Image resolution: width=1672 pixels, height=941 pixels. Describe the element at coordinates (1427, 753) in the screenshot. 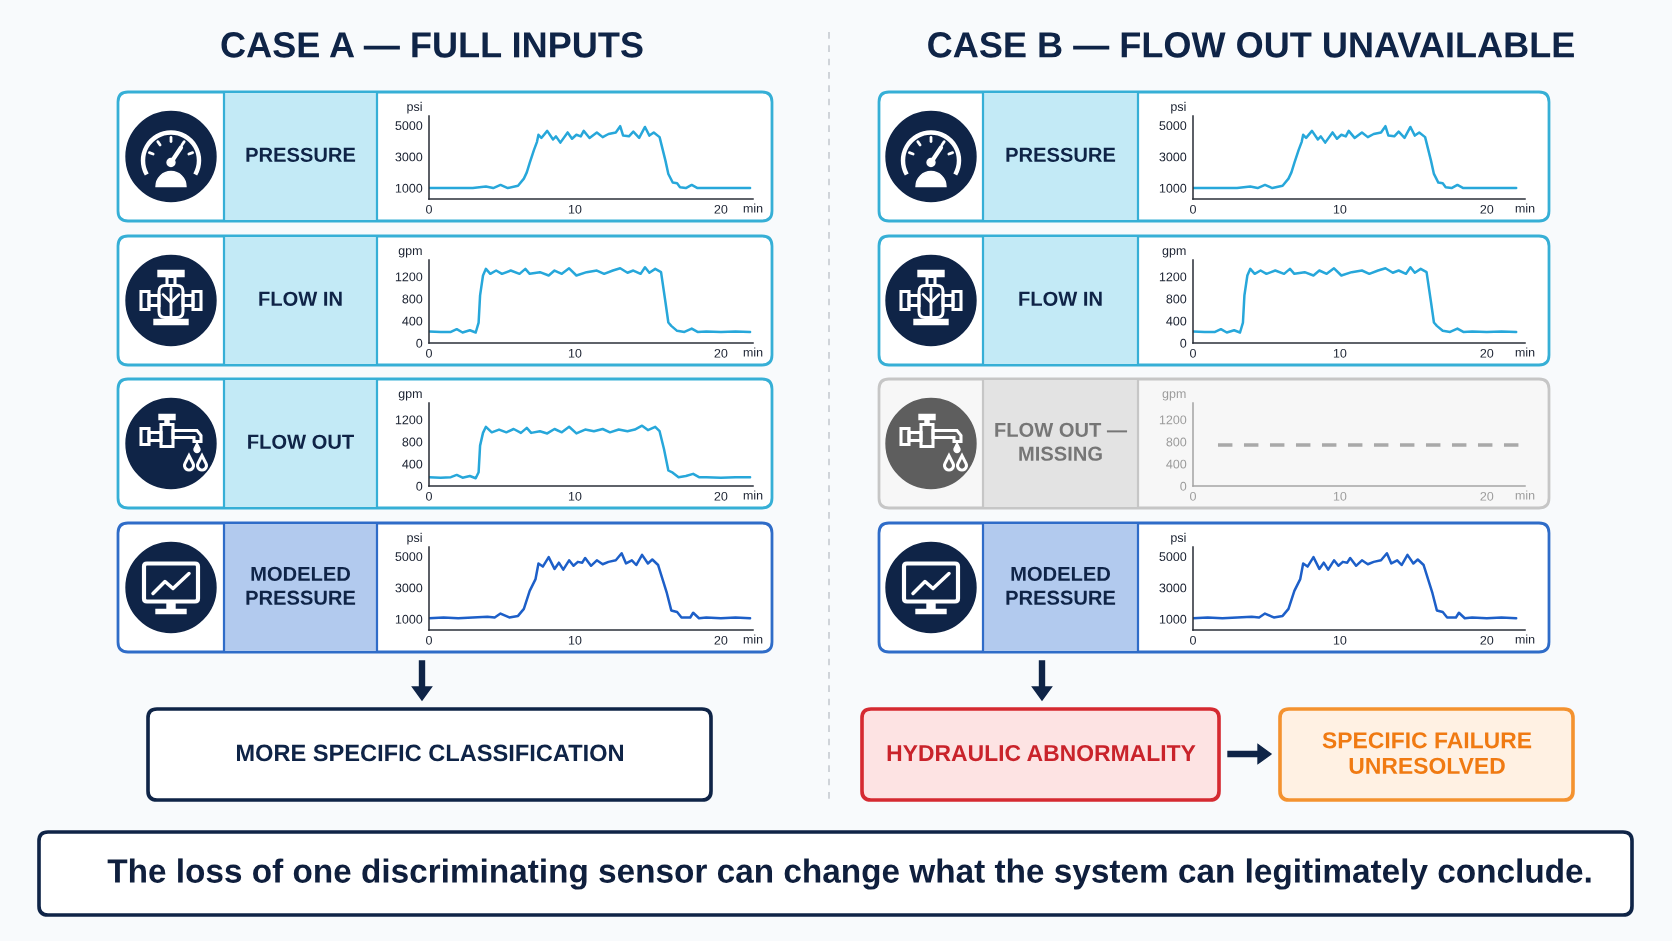

I see `text: SPECIFIC FAILURE UNRESOLVED` at that location.